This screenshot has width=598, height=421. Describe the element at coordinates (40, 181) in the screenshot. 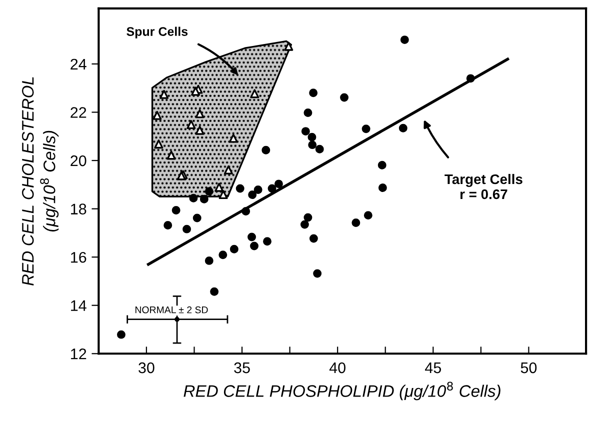

I see `y-axis-title: RED CELL CHOLESTEROL (μg/10$^{8}$ Cells)` at that location.